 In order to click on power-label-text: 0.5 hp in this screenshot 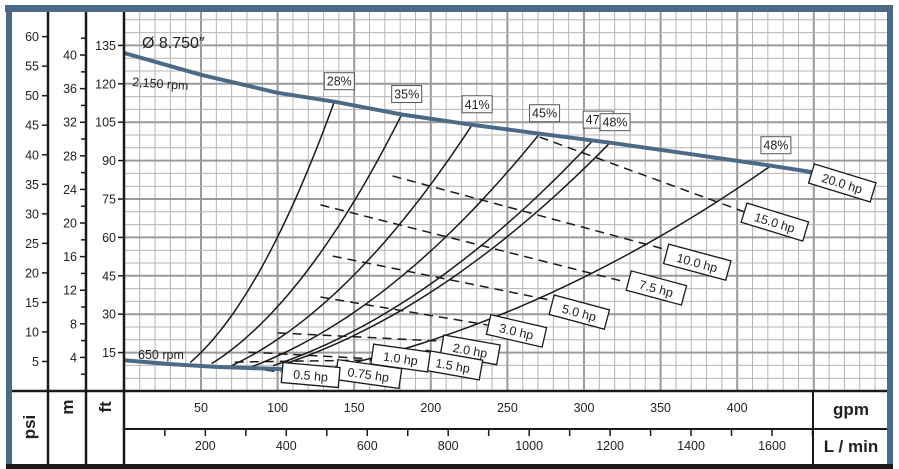, I will do `click(311, 376)`.